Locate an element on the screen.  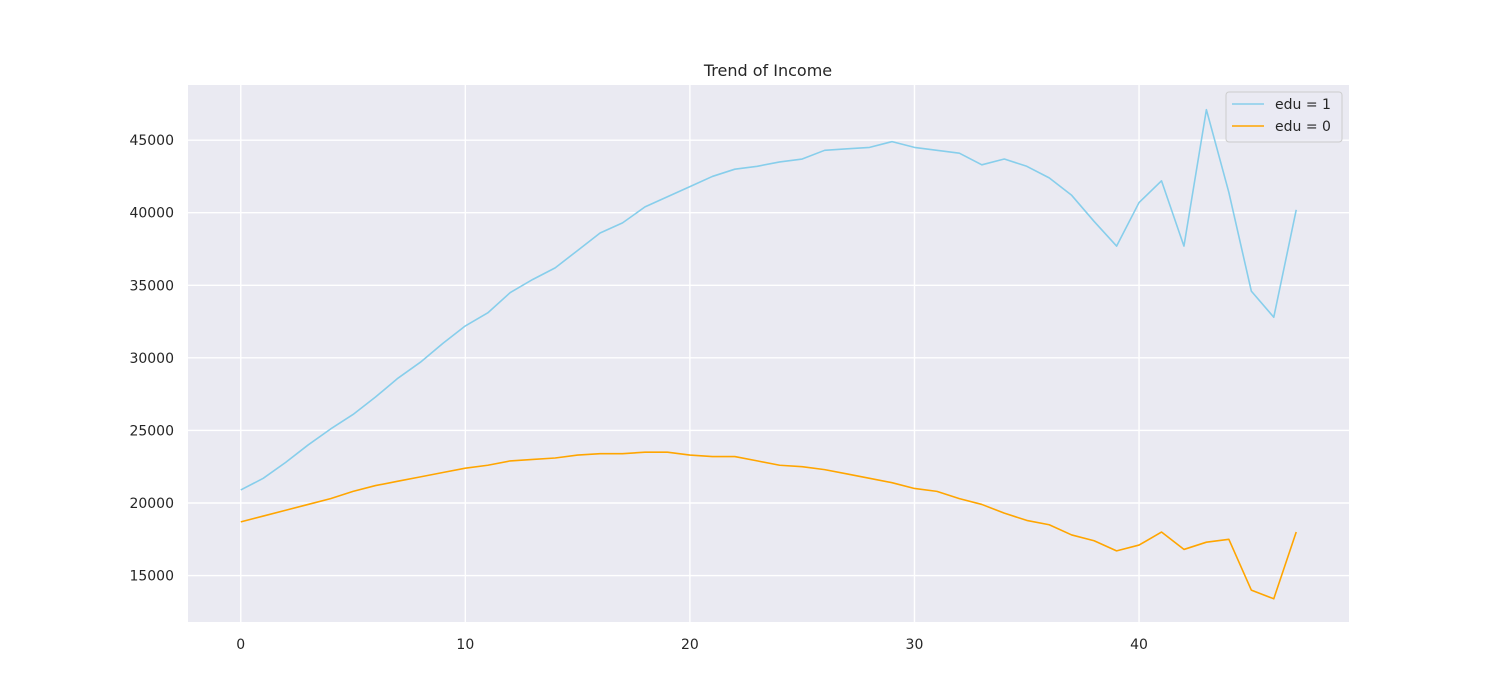
y-tick-label: 45000 is located at coordinates (151, 141).